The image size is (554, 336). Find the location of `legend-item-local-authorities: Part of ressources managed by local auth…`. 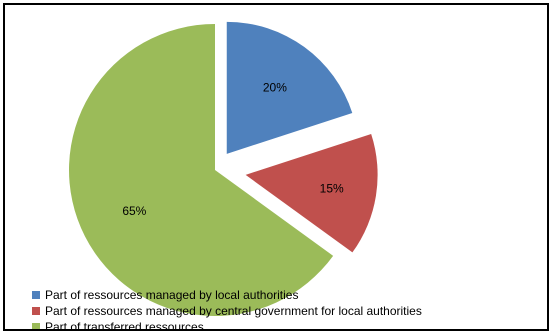

legend-item-local-authorities: Part of ressources managed by local auth… is located at coordinates (227, 295).